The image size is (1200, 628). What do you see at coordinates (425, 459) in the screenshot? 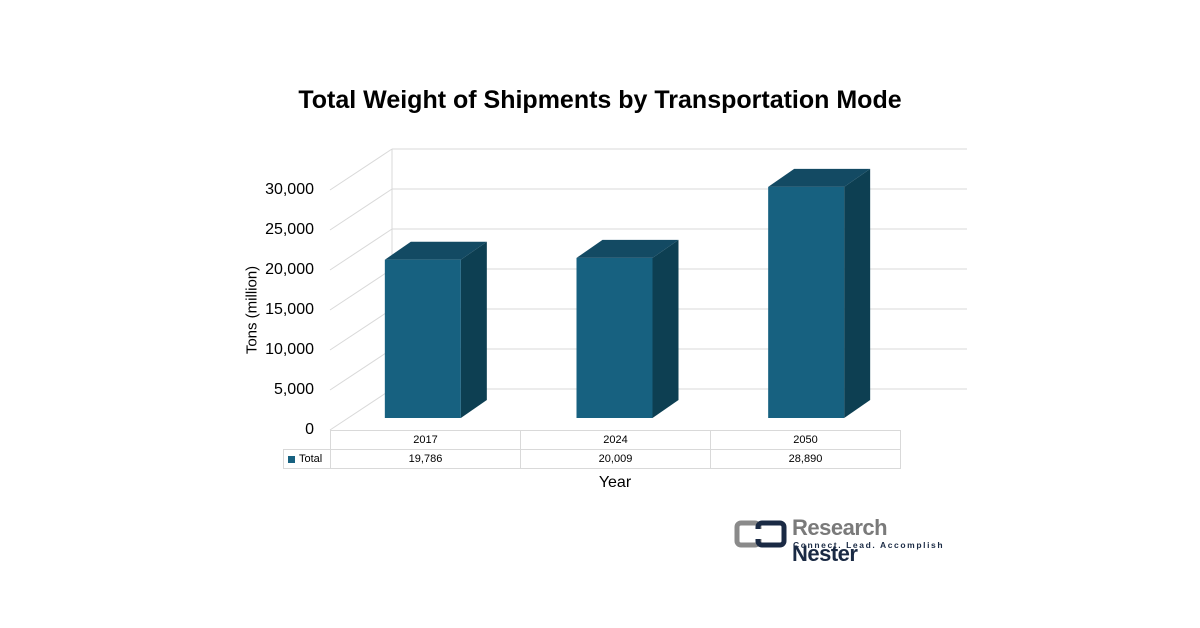
I see `data-table-value: 19,786` at bounding box center [425, 459].